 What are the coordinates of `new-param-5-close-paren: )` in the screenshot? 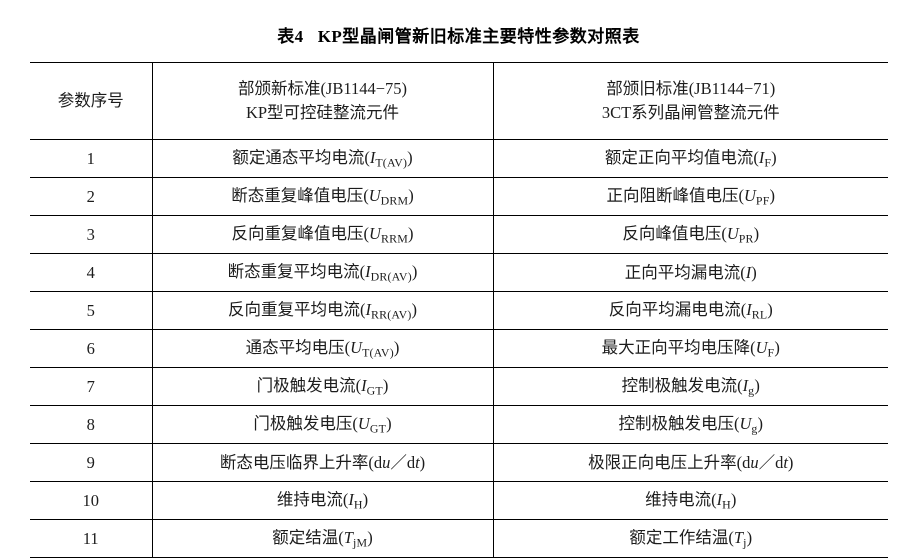 It's located at (414, 309).